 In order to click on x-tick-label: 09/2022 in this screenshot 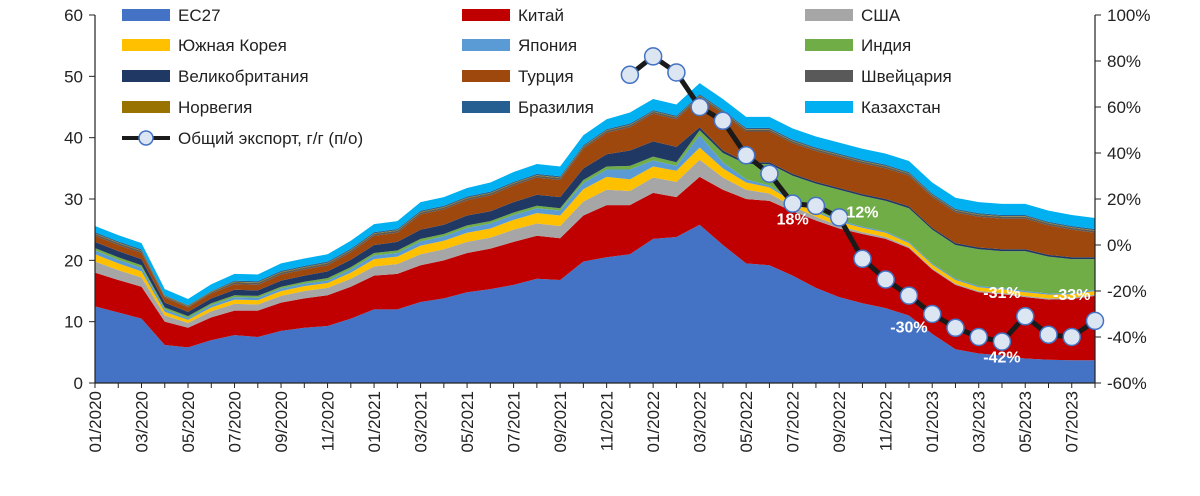, I will do `click(839, 421)`.